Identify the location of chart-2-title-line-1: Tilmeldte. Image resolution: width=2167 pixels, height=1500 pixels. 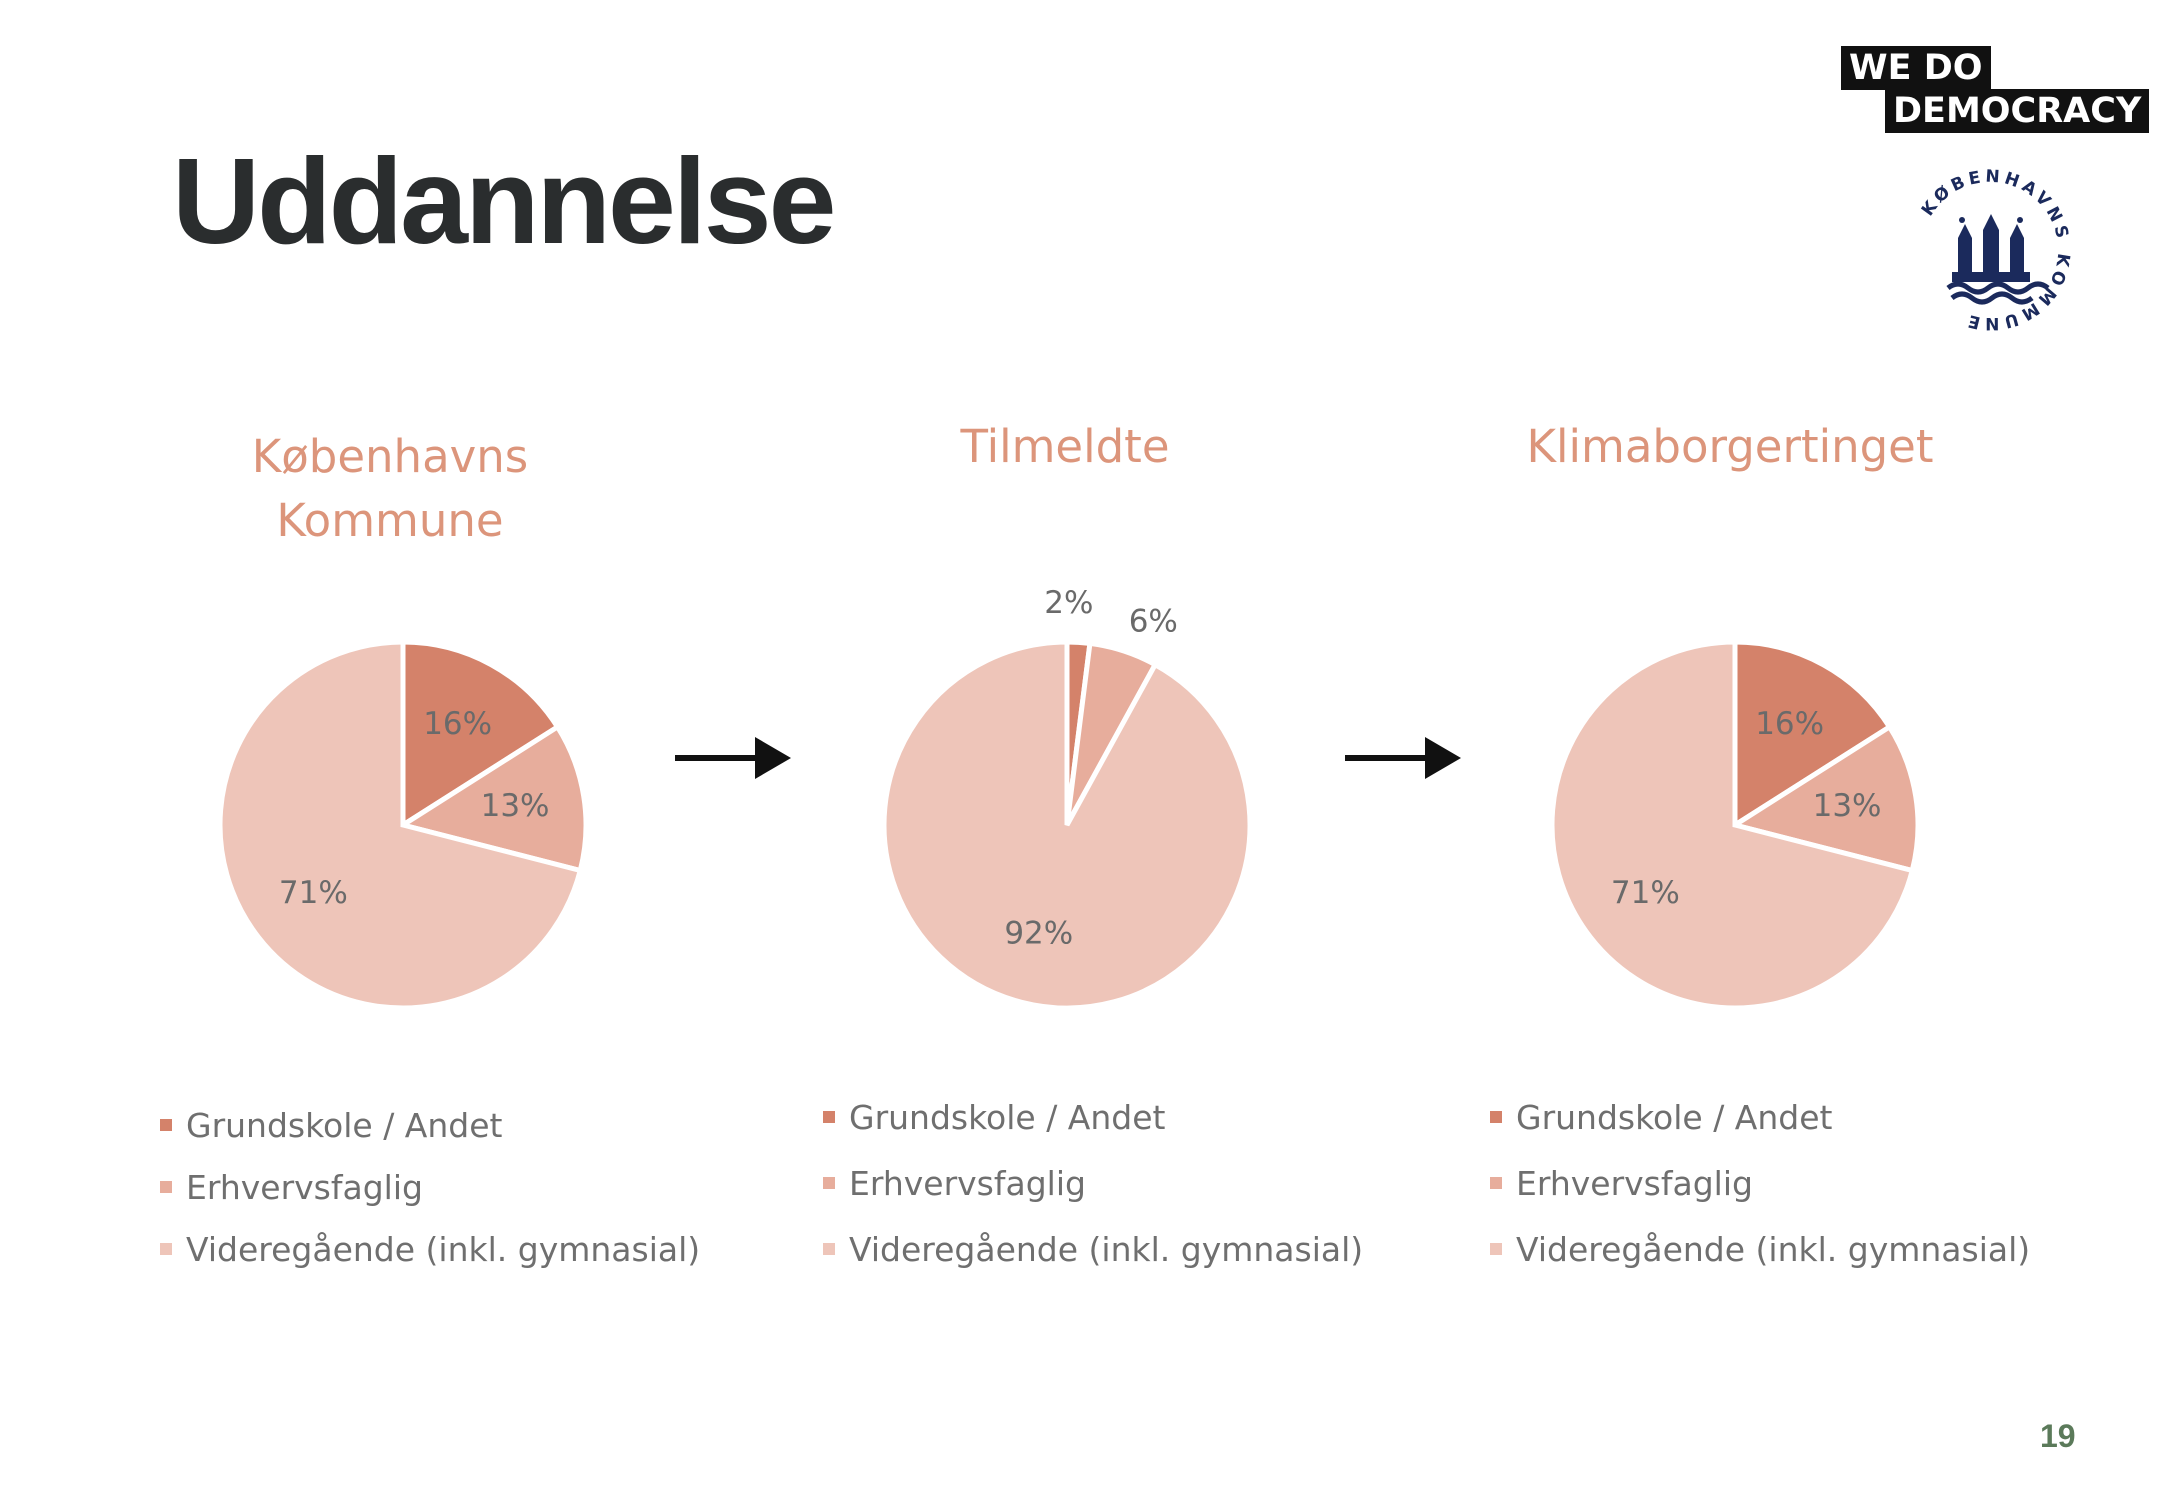
(1065, 446).